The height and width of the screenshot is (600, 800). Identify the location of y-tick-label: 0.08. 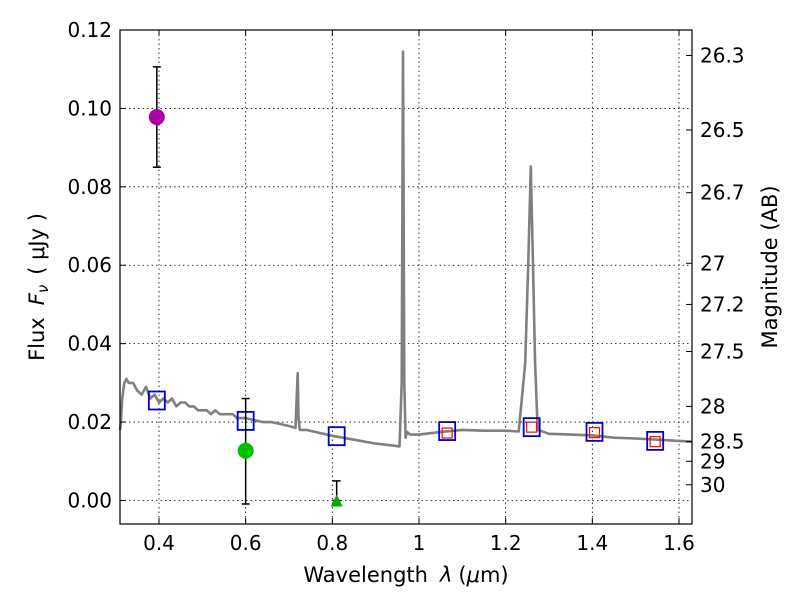
(89, 187).